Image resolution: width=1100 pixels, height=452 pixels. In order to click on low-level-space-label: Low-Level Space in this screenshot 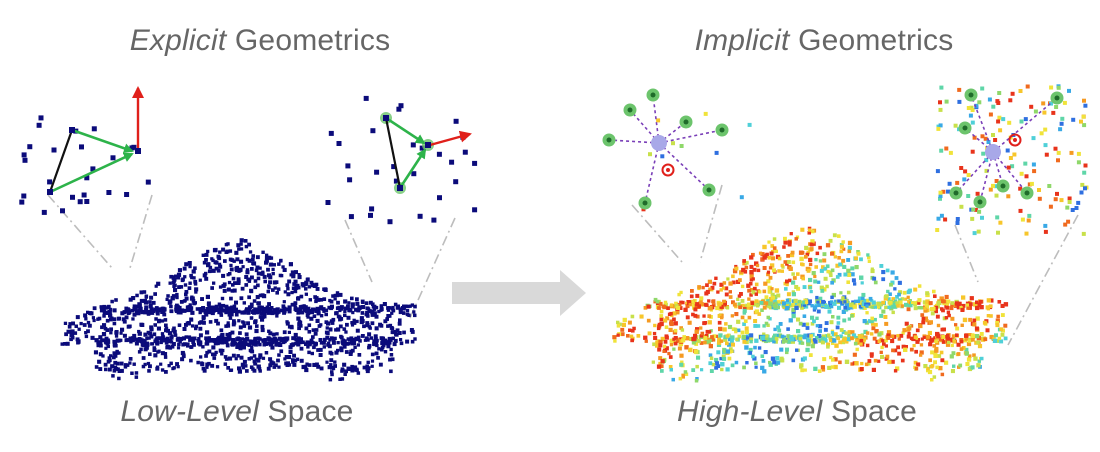, I will do `click(237, 411)`.